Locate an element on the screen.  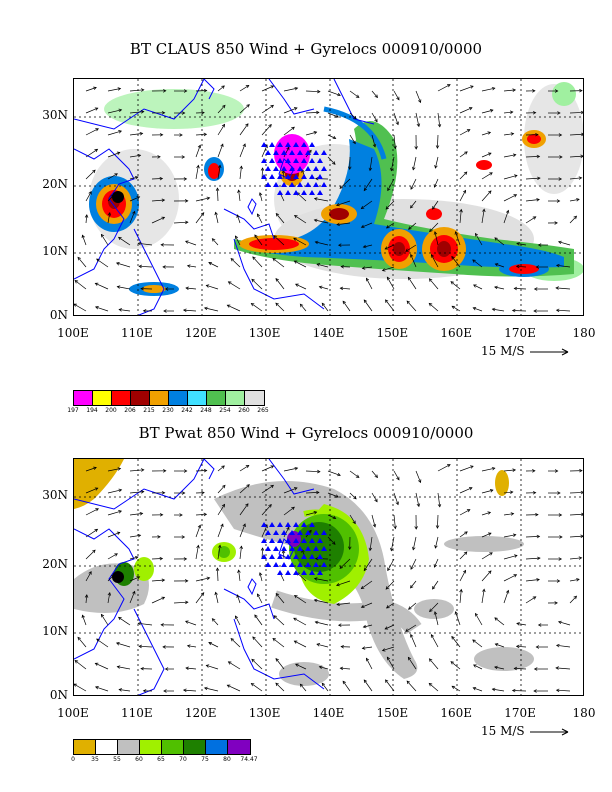
panel1-ylabel: 30N is located at coordinates (55, 115).